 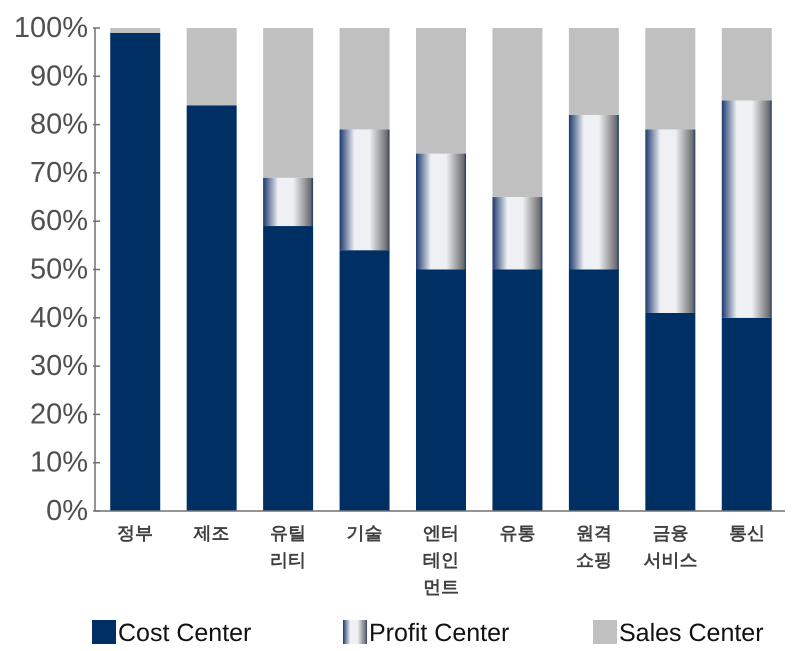 What do you see at coordinates (746, 533) in the screenshot?
I see `x-tick-label: 통신` at bounding box center [746, 533].